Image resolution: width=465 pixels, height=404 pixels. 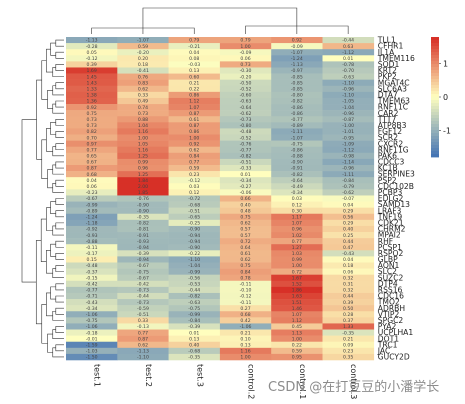 I want to click on cell-value-label: 0.49, so click(x=143, y=102).